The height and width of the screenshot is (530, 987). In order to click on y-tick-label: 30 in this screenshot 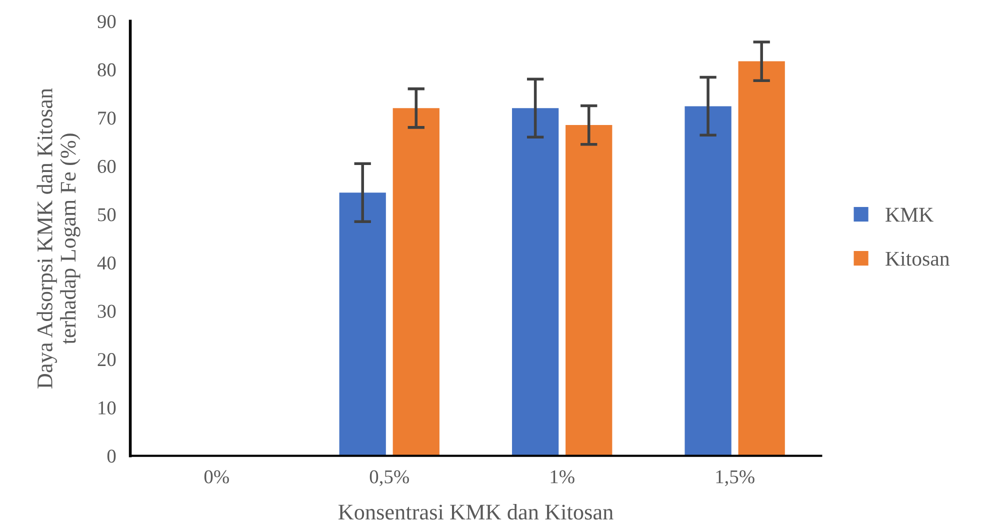, I will do `click(107, 311)`.